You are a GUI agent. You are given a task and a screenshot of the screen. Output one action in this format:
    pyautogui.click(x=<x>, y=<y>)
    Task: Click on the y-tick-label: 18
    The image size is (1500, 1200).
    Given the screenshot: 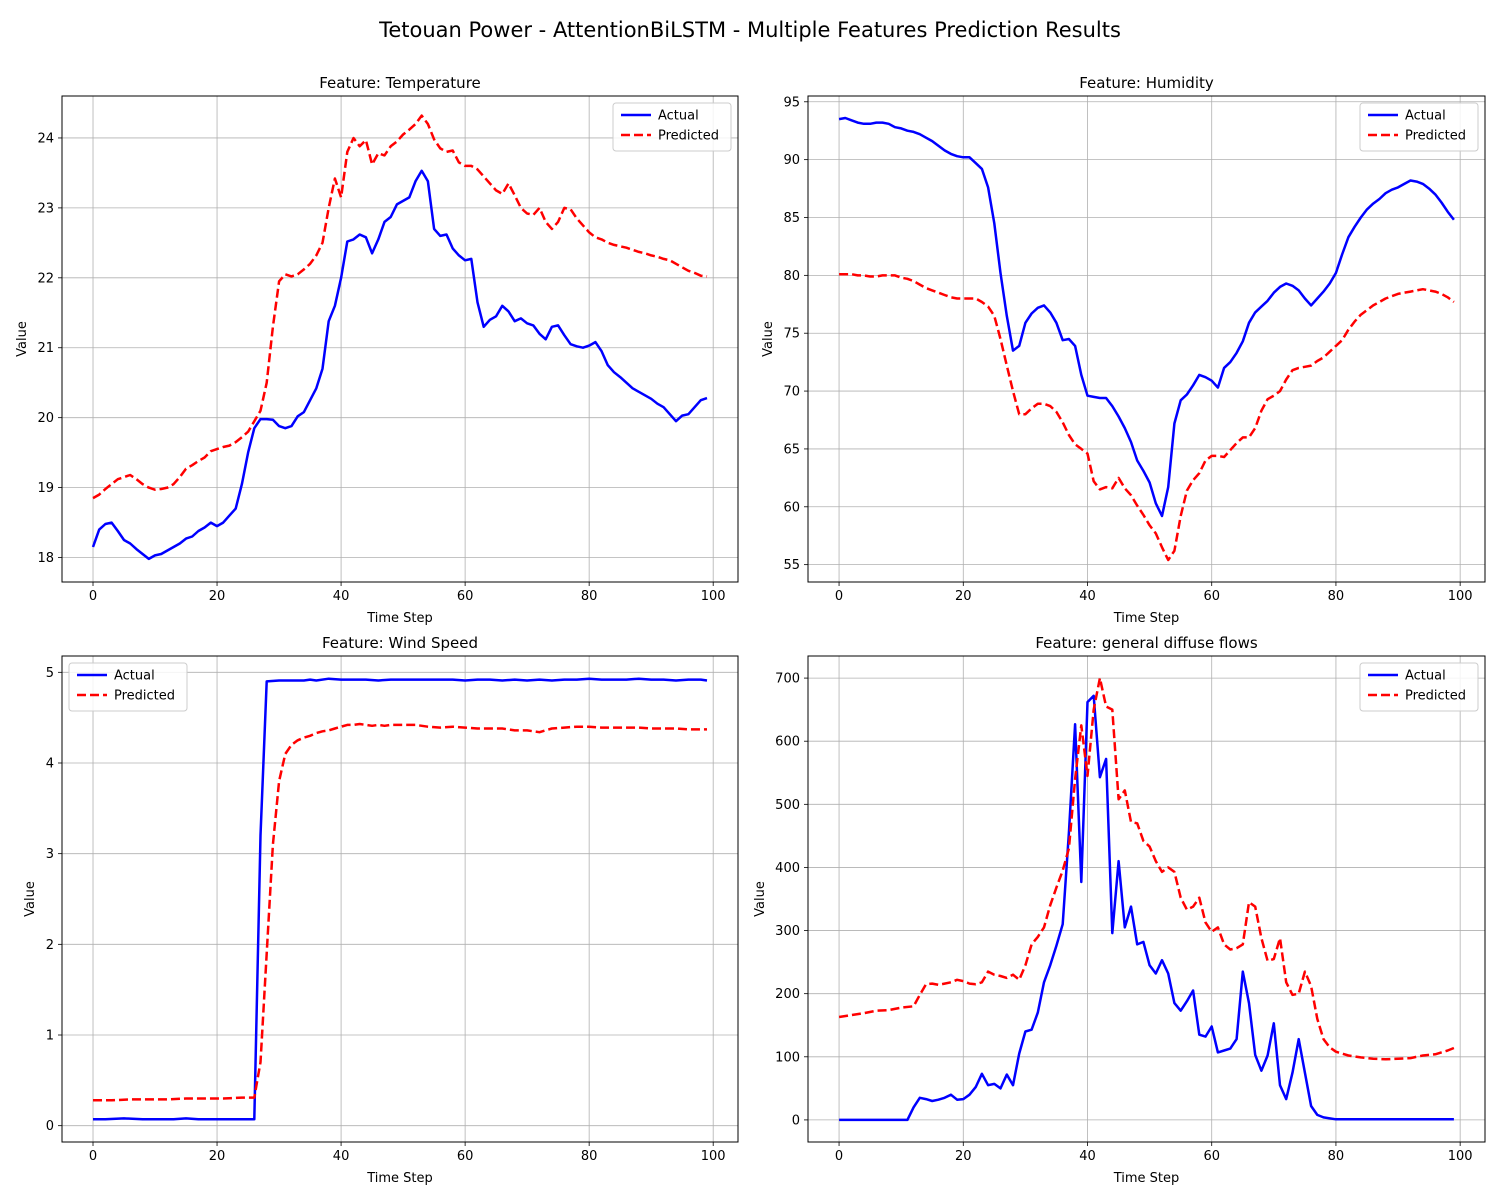 What is the action you would take?
    pyautogui.click(x=45, y=558)
    